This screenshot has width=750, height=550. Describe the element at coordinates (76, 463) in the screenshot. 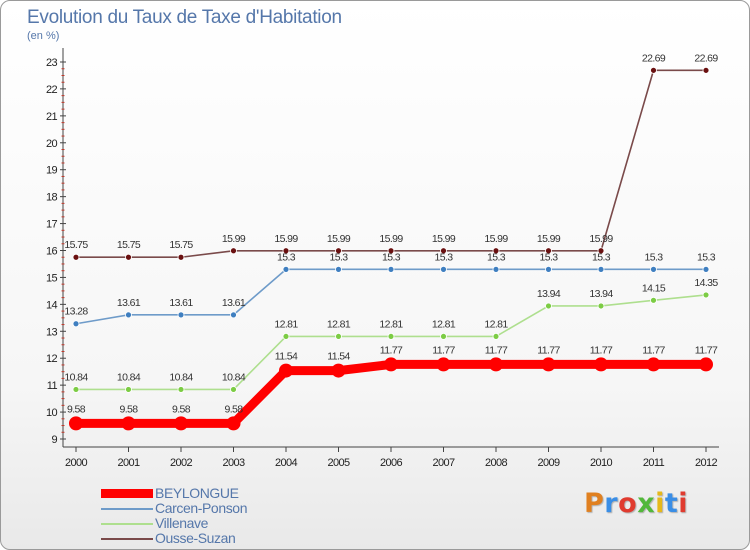

I see `x-tick-label: 2000` at that location.